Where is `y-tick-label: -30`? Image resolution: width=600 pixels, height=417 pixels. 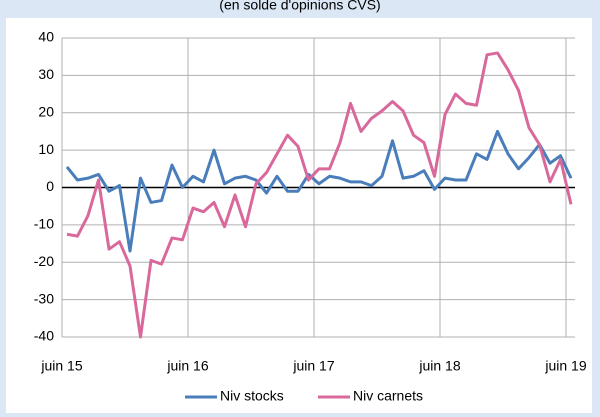
y-tick-label: -30 is located at coordinates (44, 298).